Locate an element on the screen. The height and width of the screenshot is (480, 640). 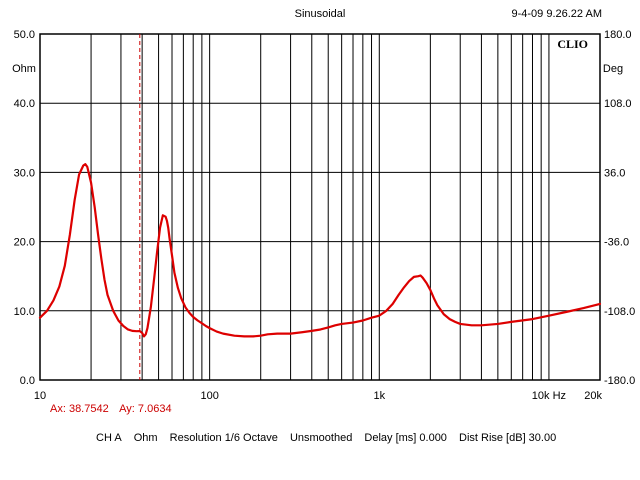
delay-label: Delay [ms] 0.000 is located at coordinates (405, 438).